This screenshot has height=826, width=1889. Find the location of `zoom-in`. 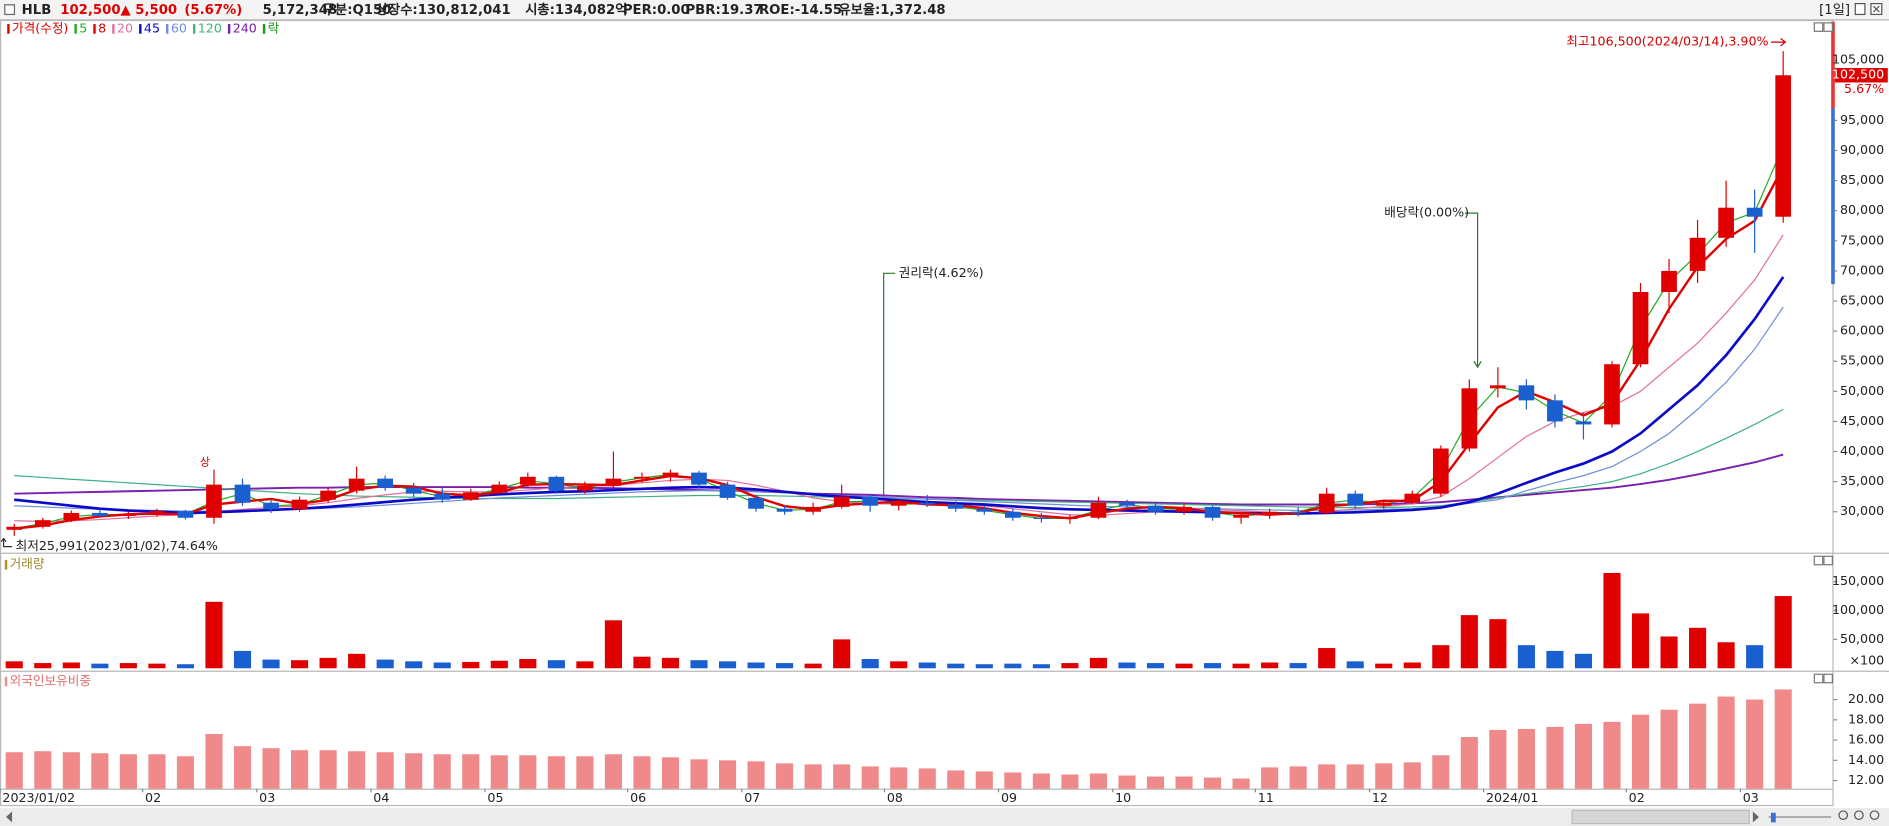

zoom-in is located at coordinates (1843, 815).